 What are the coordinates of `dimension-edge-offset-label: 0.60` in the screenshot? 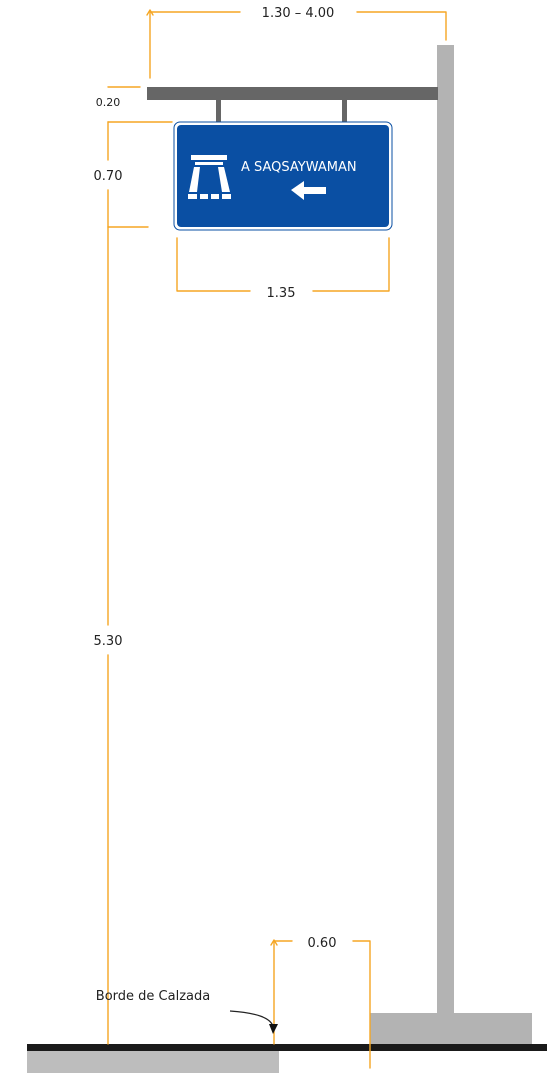 It's located at (322, 943).